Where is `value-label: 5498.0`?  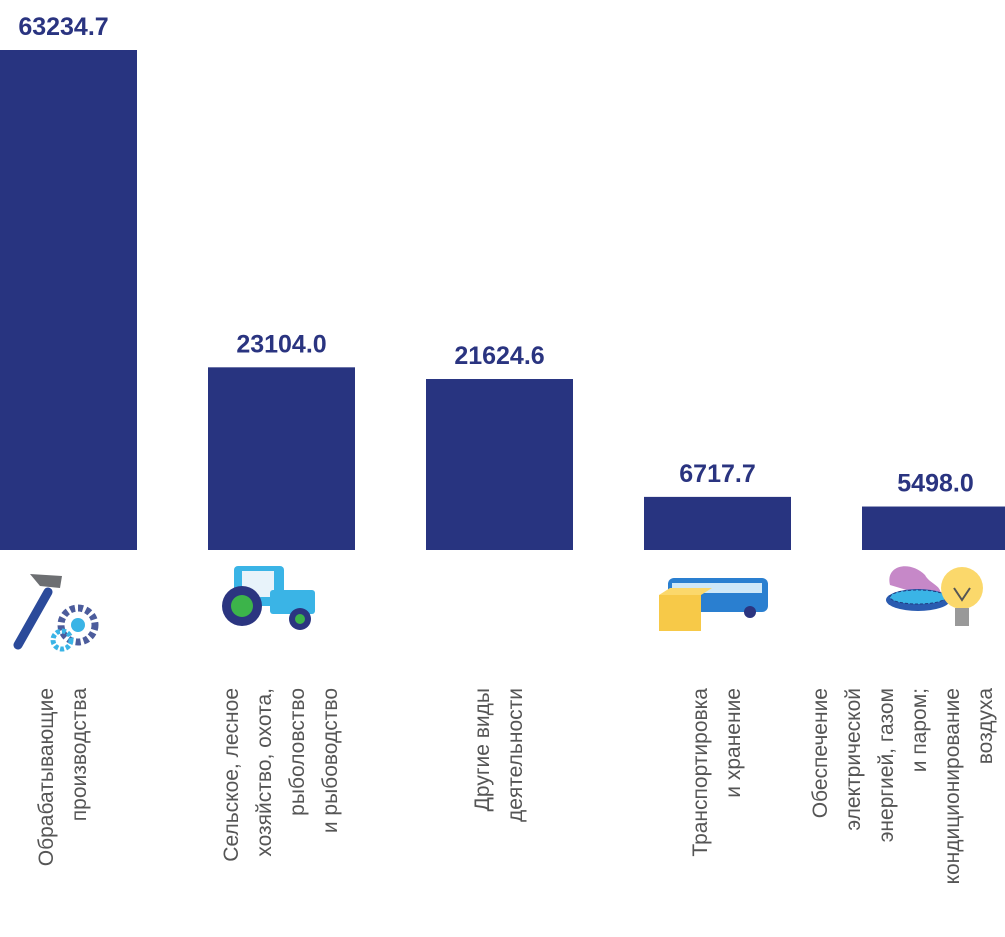 value-label: 5498.0 is located at coordinates (935, 484).